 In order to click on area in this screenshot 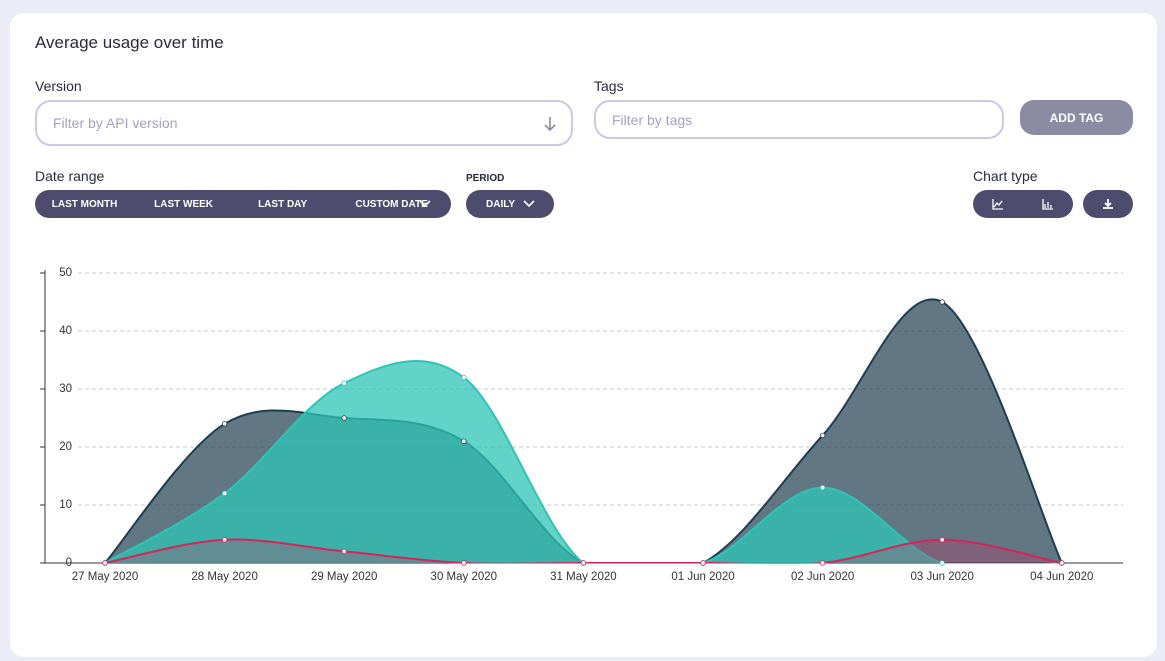, I will do `click(583, 551)`.